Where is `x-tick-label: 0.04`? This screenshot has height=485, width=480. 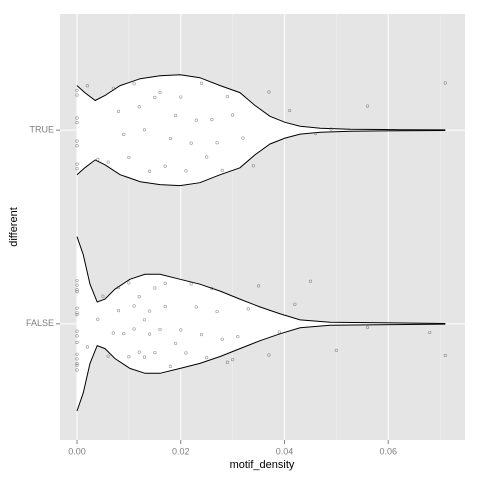 x-tick-label: 0.04 is located at coordinates (285, 451).